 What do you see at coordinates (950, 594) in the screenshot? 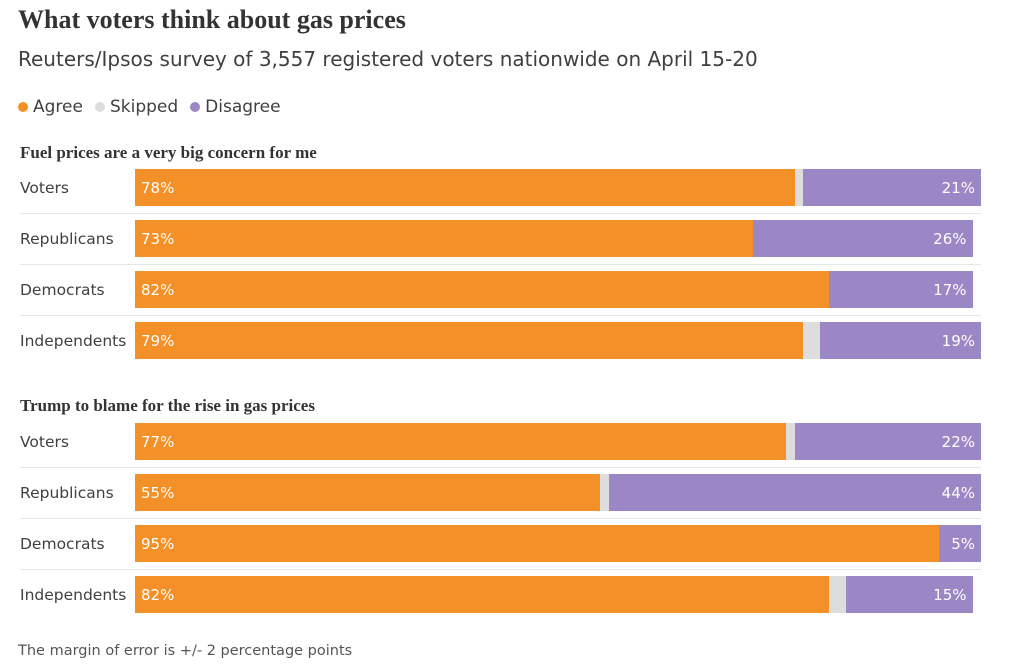
I see `bar-value-label-disagree: 15%` at bounding box center [950, 594].